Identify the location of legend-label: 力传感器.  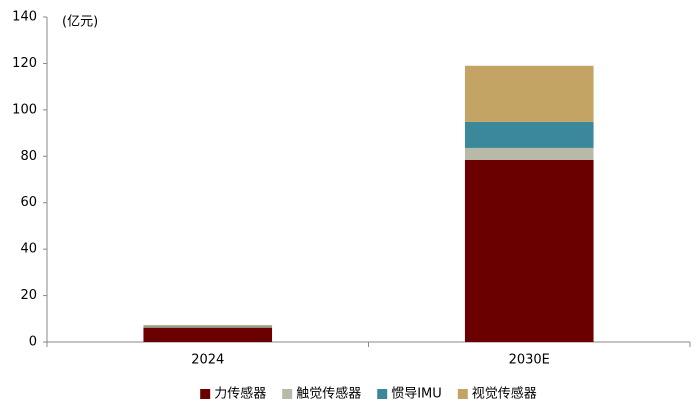
(240, 394).